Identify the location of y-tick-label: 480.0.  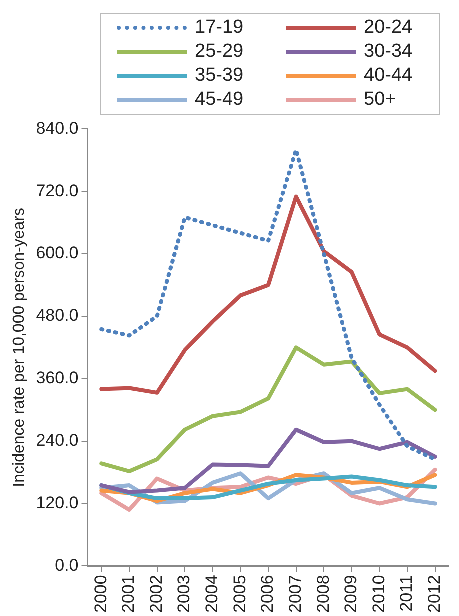
(57, 316).